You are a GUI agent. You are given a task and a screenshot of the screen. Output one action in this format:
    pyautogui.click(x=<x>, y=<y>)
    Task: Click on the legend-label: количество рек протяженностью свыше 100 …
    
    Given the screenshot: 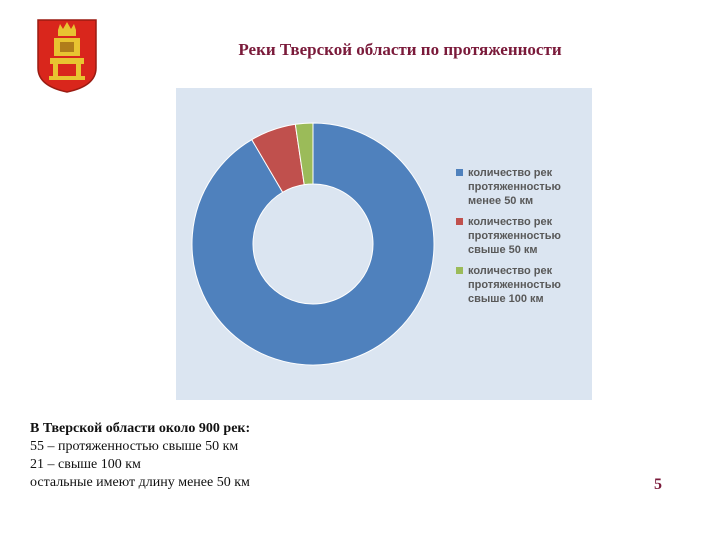 What is the action you would take?
    pyautogui.click(x=514, y=285)
    